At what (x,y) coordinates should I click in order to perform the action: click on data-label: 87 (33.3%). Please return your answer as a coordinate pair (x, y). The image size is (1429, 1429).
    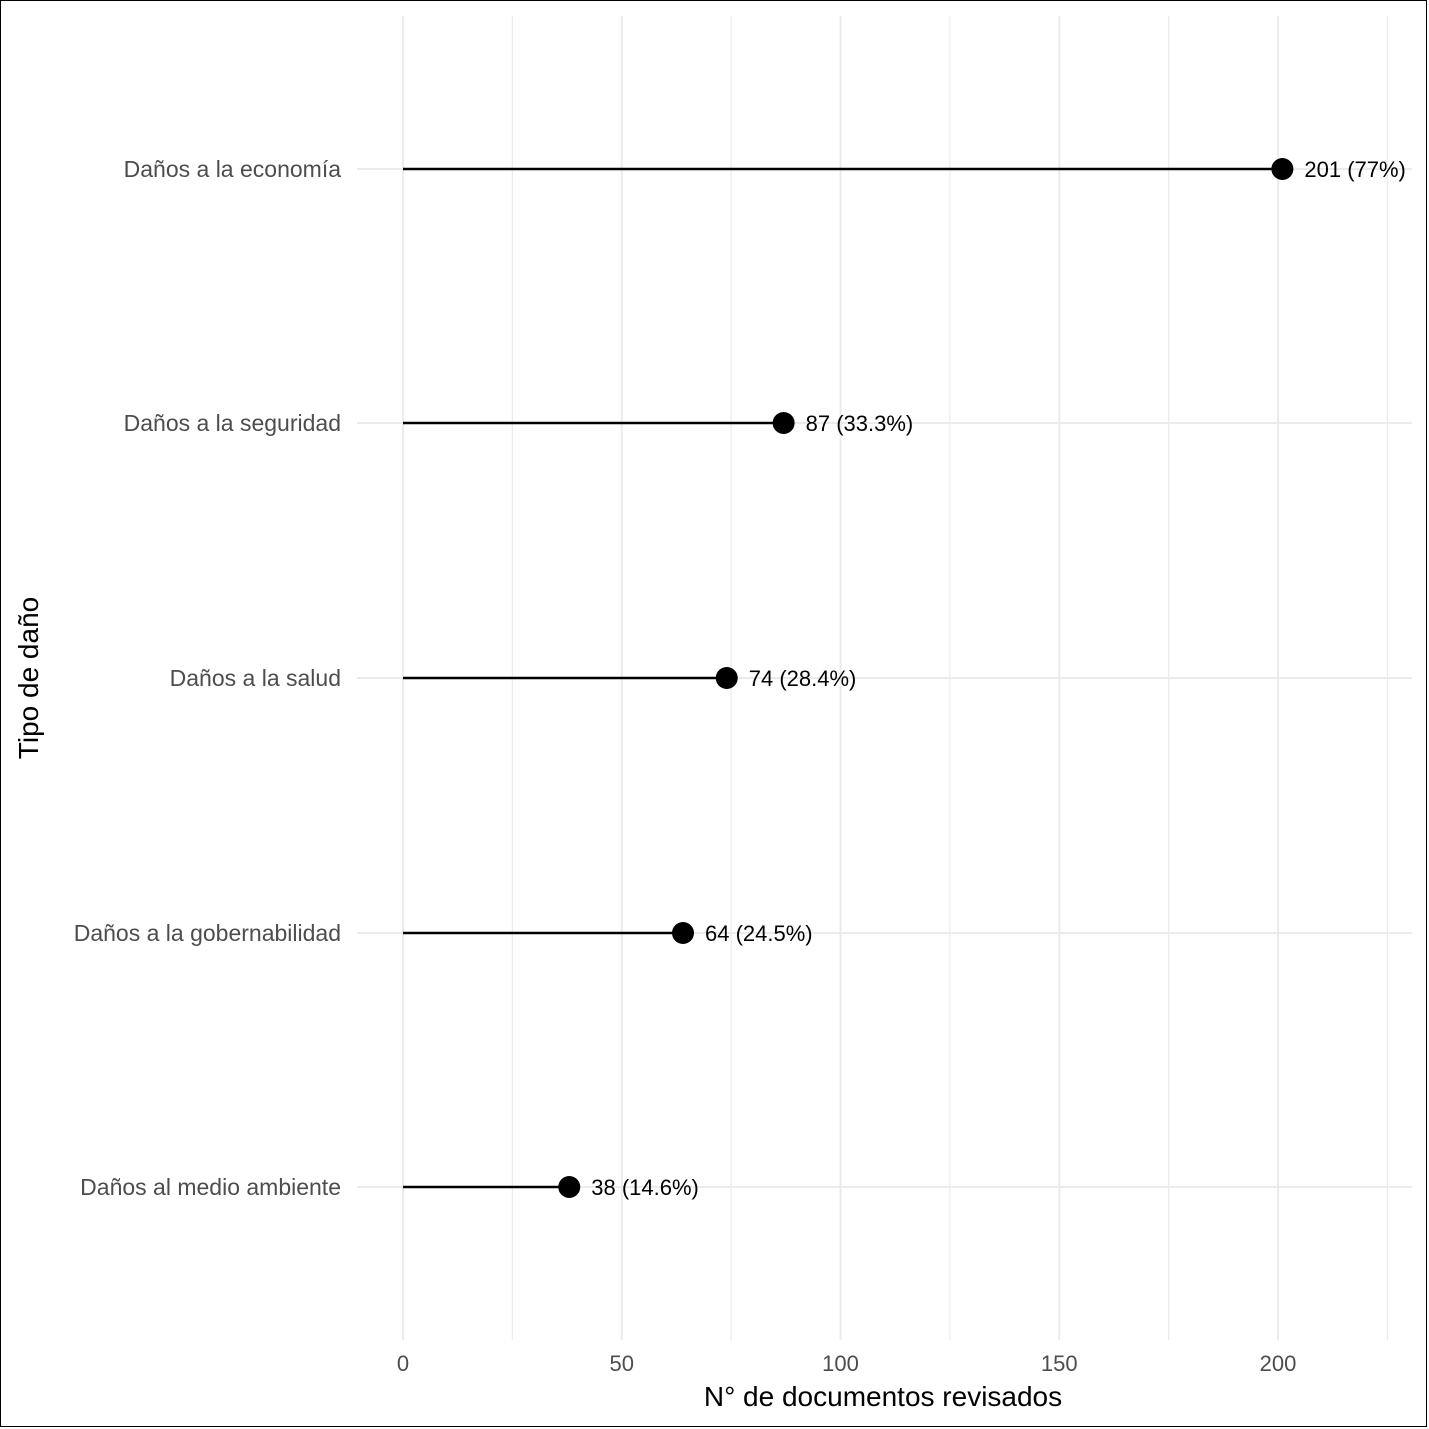
    Looking at the image, I should click on (860, 423).